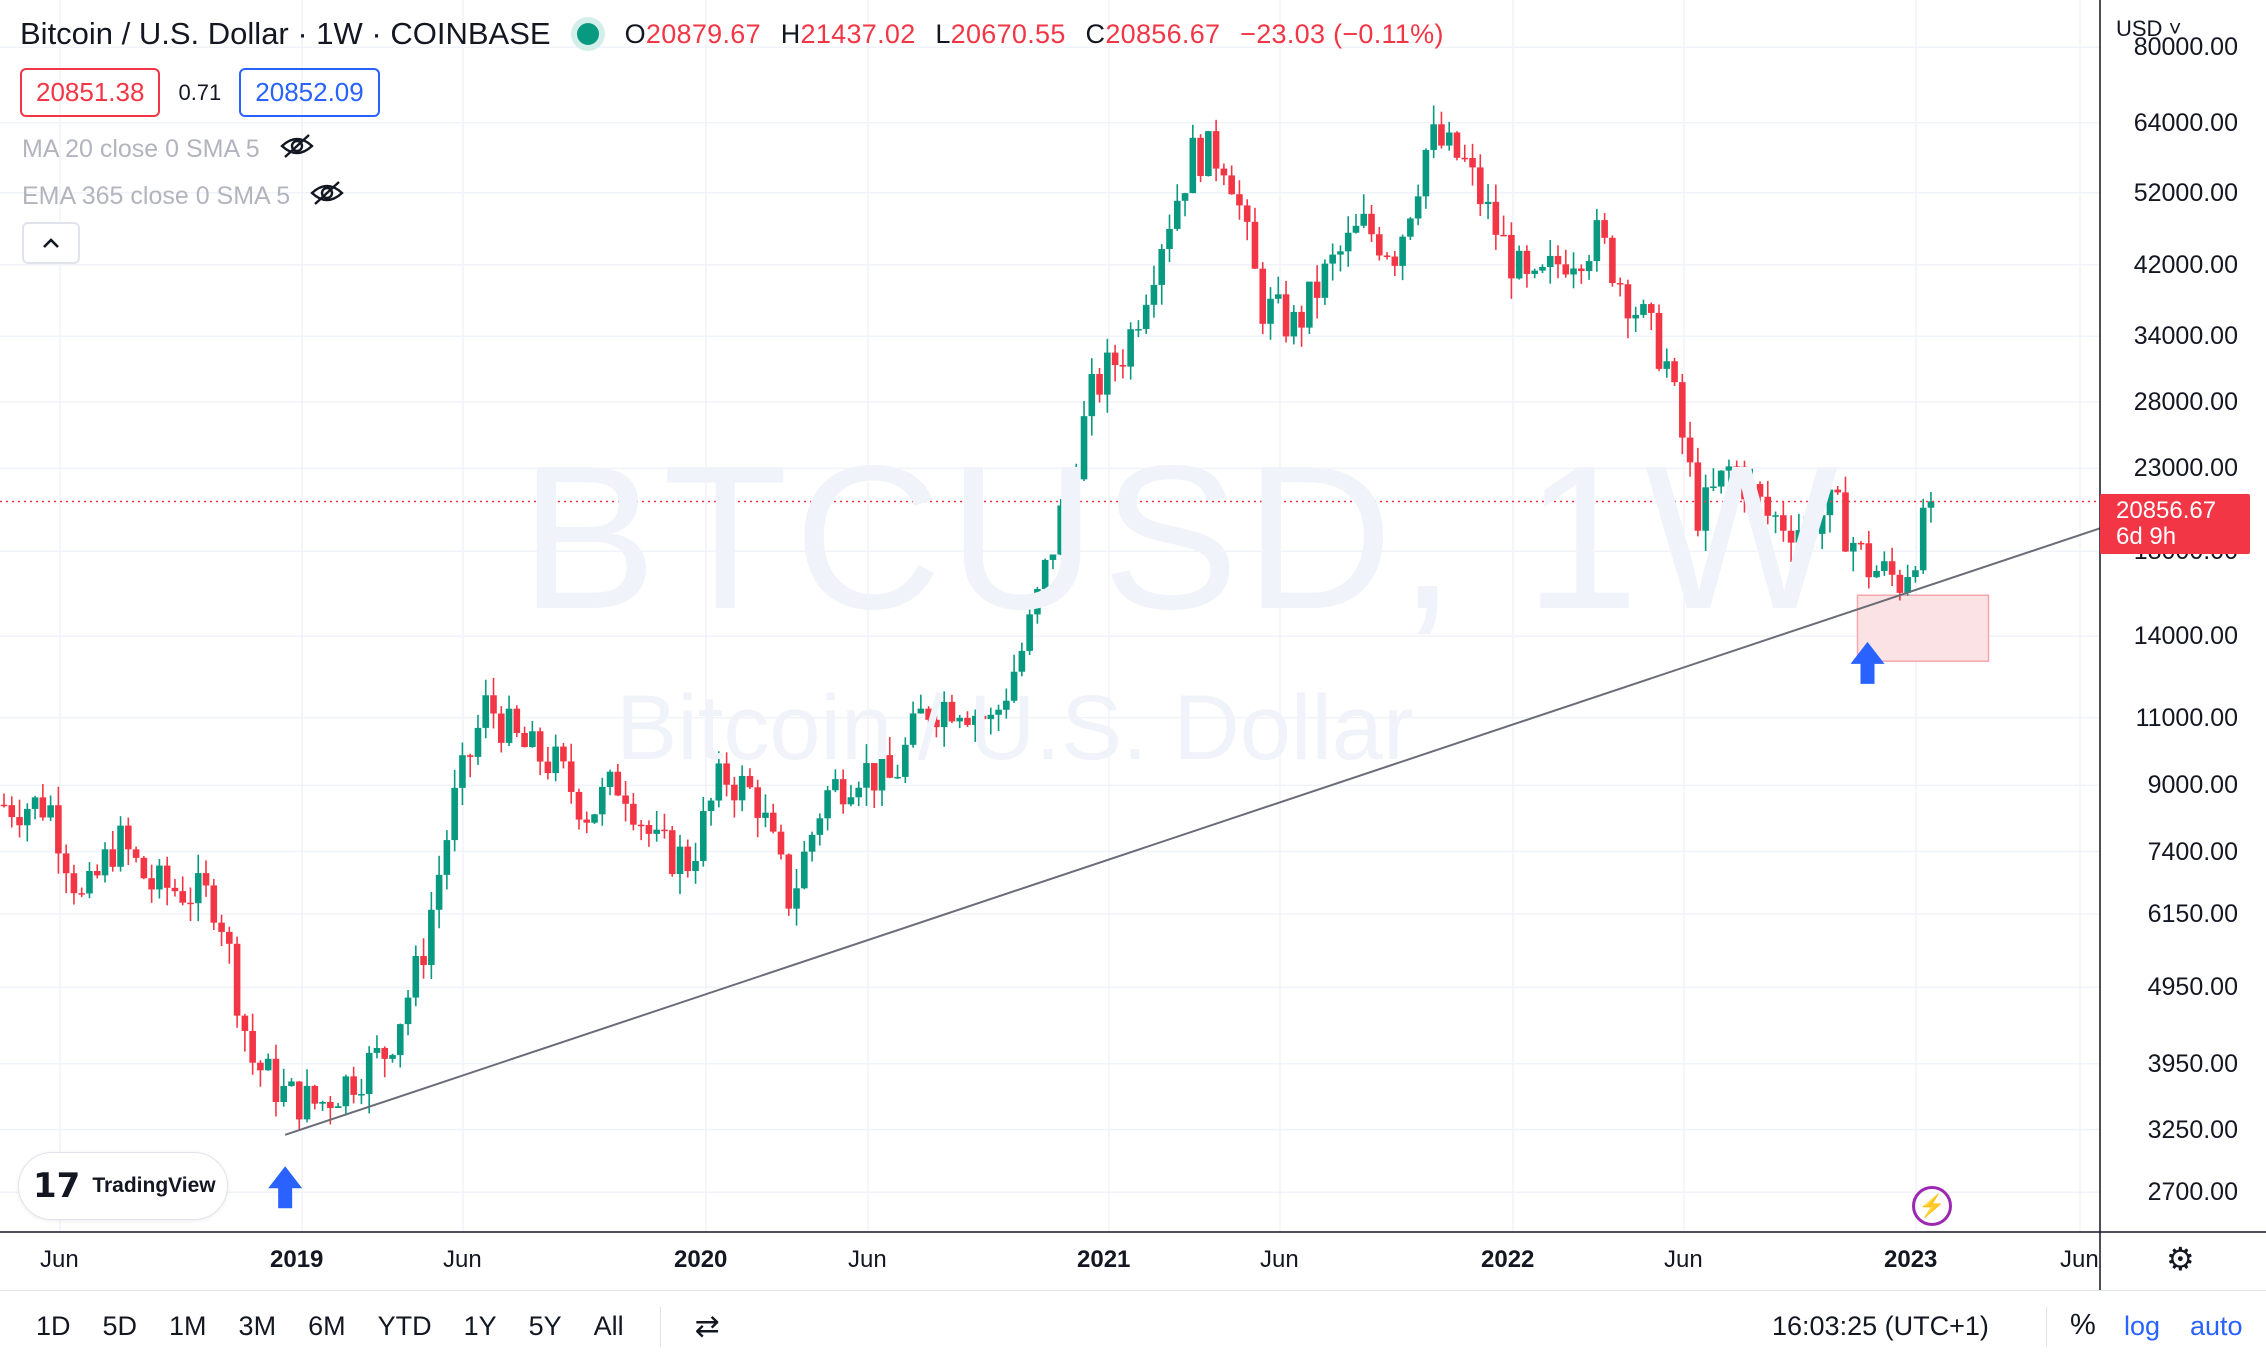 This screenshot has height=1362, width=2266. I want to click on tradingview-logo-icon: 17, so click(57, 1186).